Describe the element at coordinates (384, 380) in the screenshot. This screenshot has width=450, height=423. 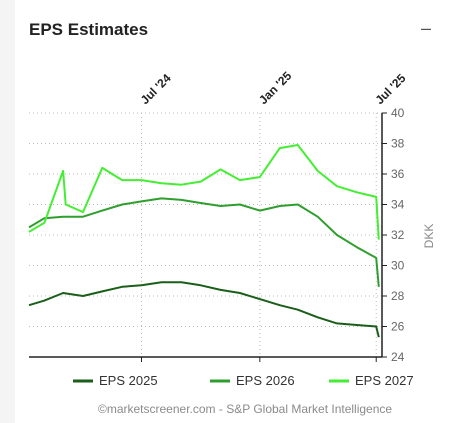
I see `legend-label: EPS 2027` at that location.